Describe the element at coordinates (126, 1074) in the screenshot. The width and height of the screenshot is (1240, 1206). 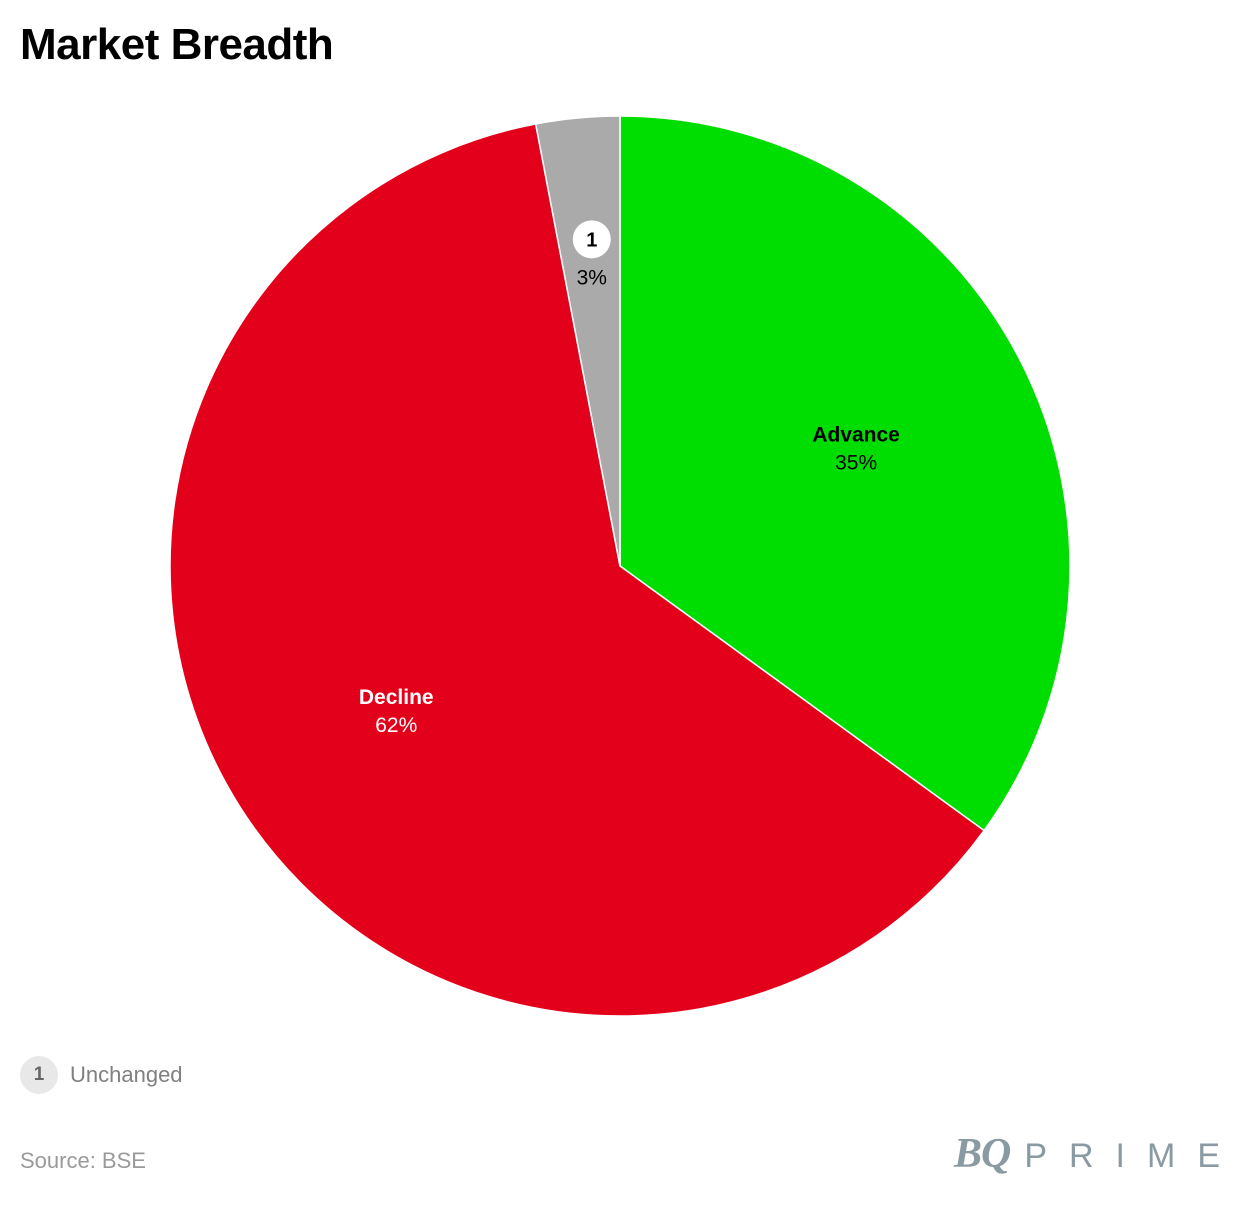
I see `footnote-text: Unchanged` at that location.